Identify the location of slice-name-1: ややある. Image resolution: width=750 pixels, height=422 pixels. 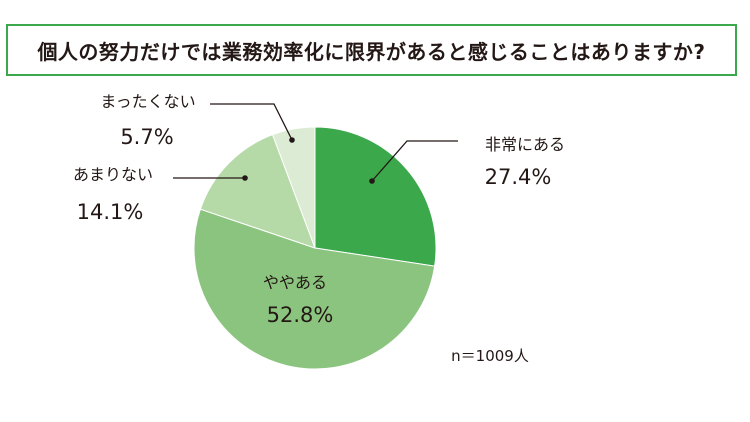
(295, 282).